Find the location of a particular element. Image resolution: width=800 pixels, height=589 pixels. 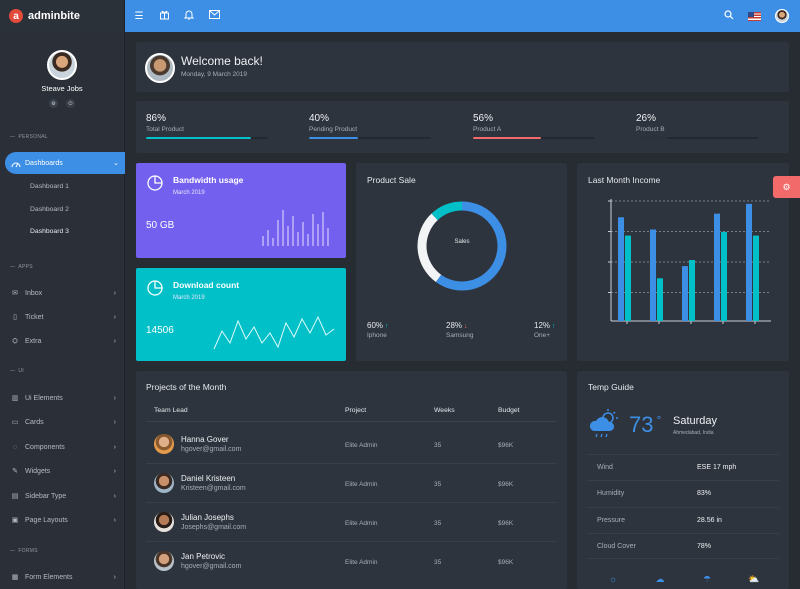

sale-stat-iphone: 60% ↑ Iphone is located at coordinates (378, 330).